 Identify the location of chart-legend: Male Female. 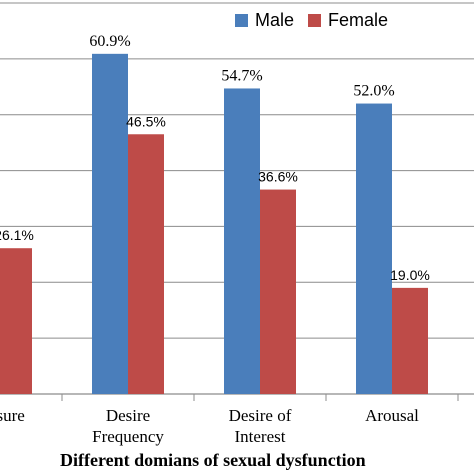
(318, 20).